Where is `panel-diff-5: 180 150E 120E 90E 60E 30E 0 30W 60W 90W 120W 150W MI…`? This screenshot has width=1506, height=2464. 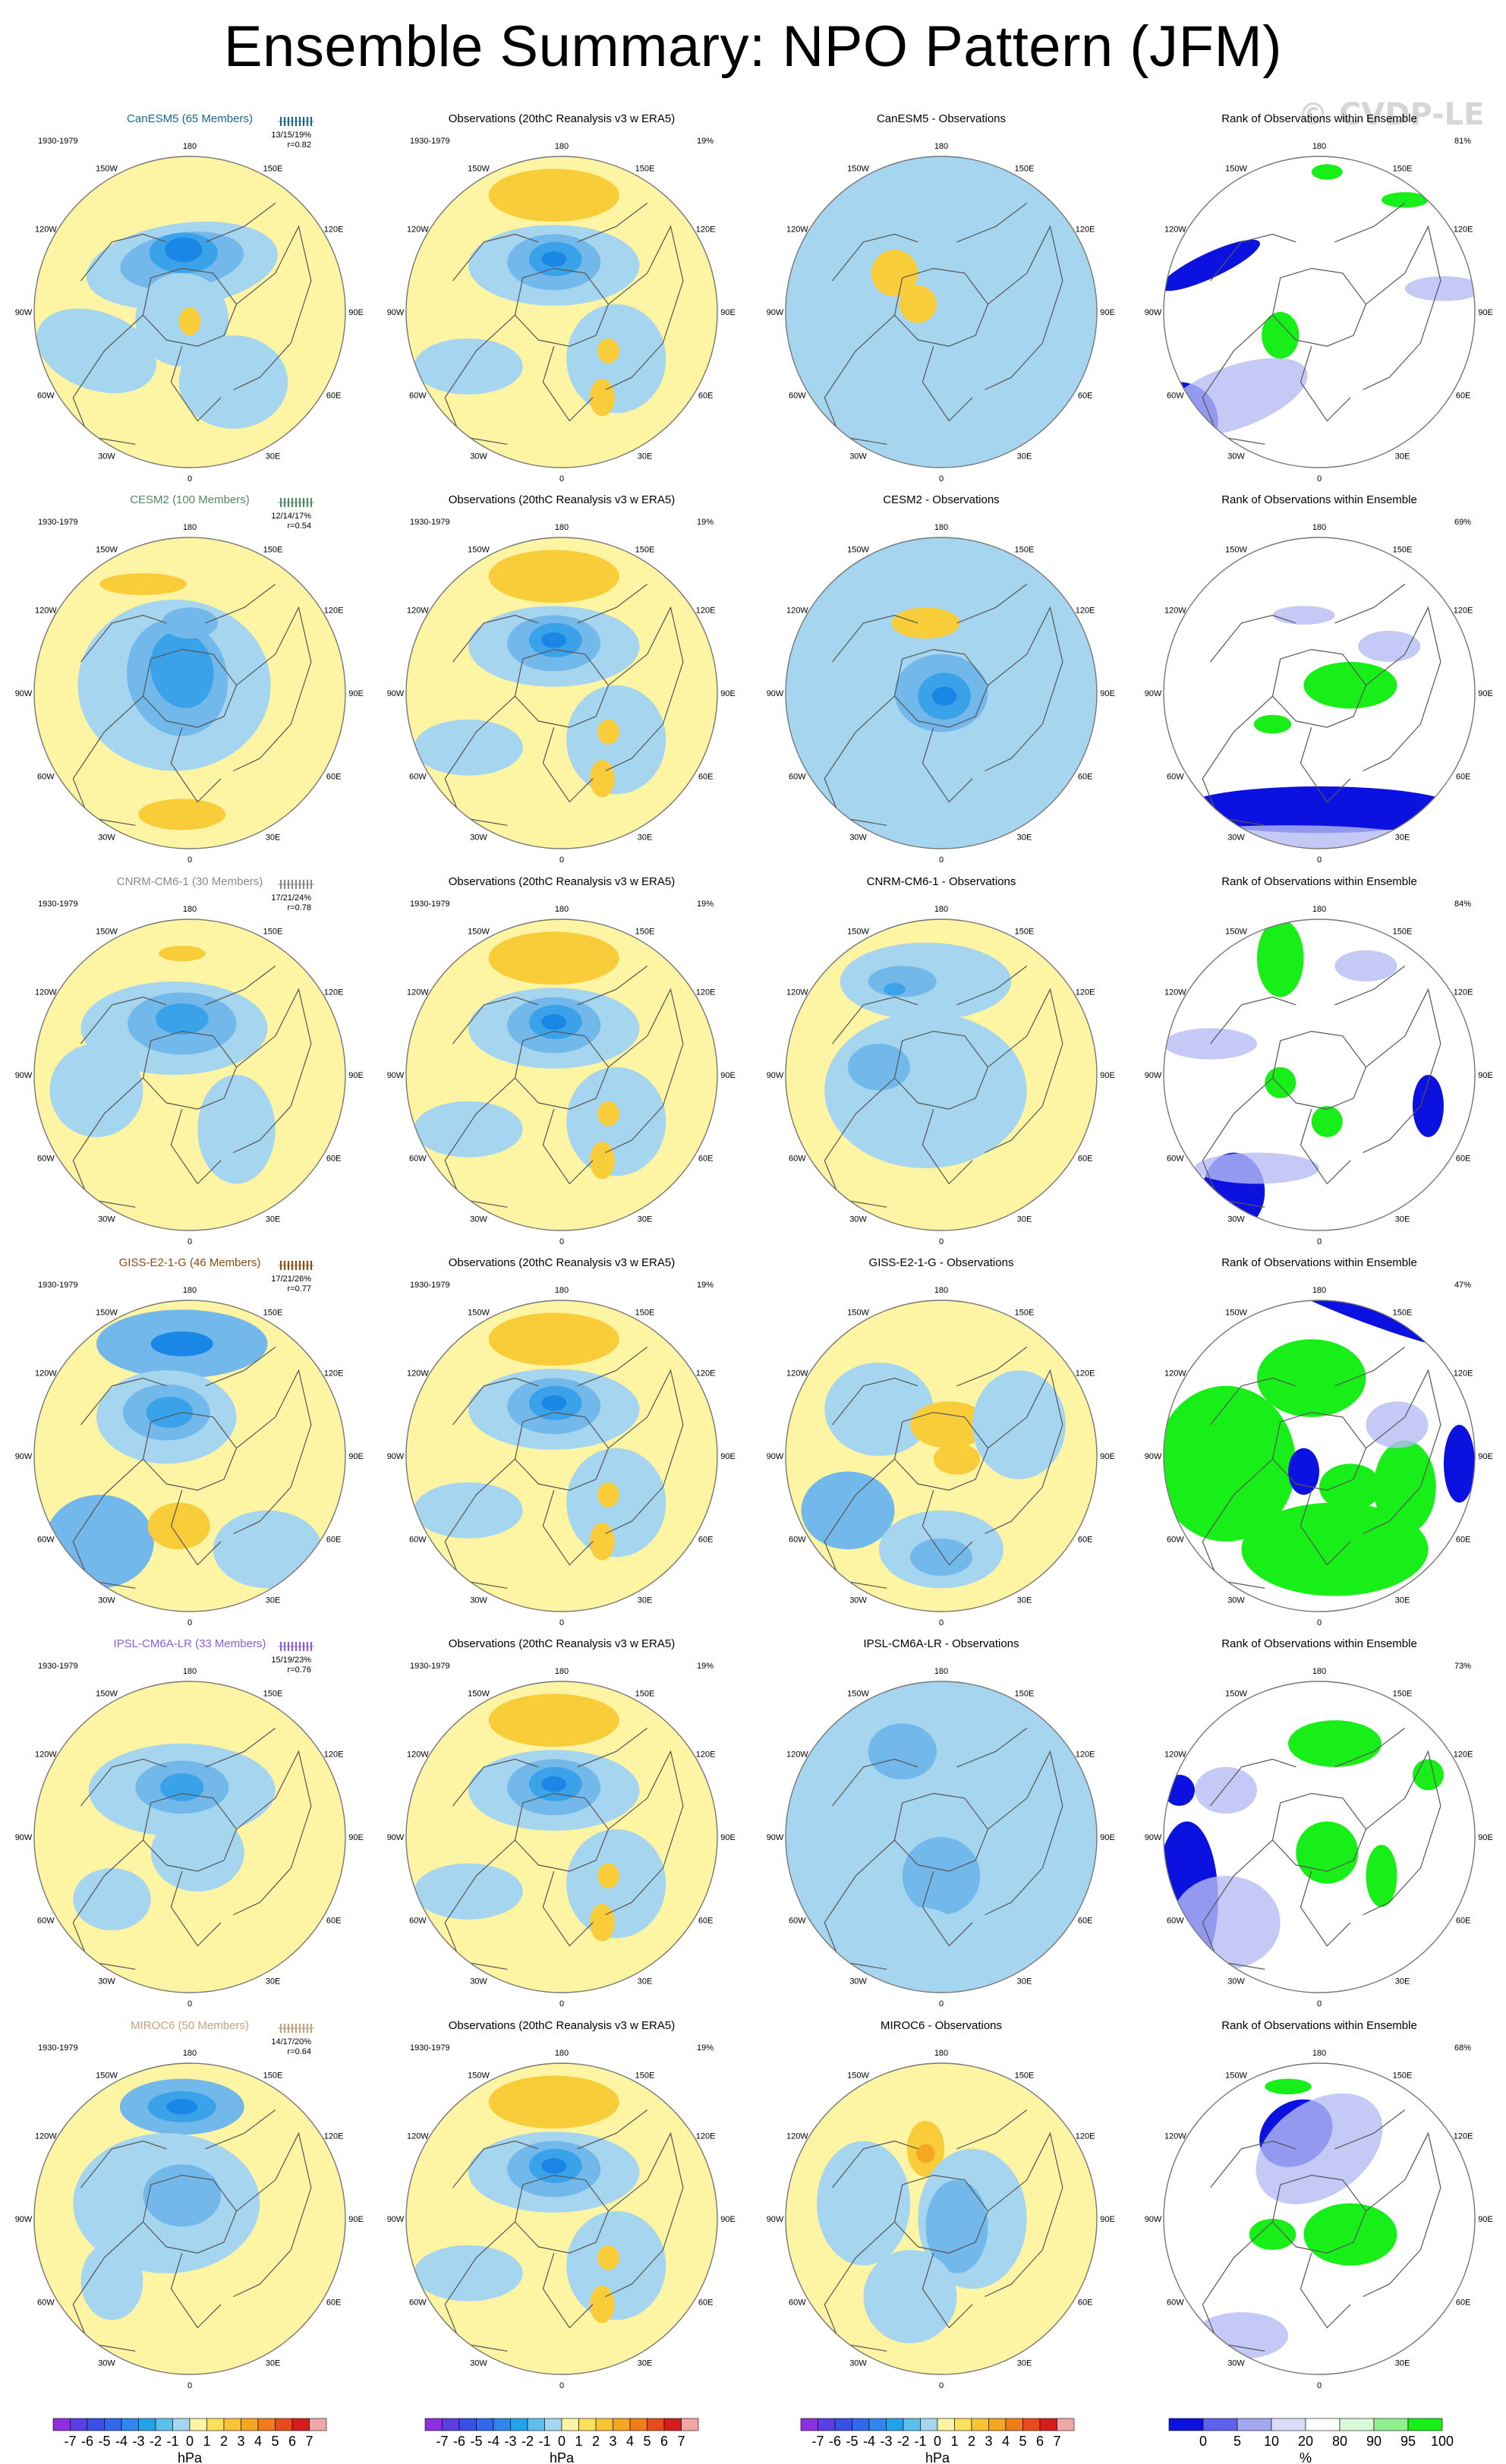 panel-diff-5: 180 150E 120E 90E 60E 30E 0 30W 60W 90W 120W 150W MI… is located at coordinates (941, 2204).